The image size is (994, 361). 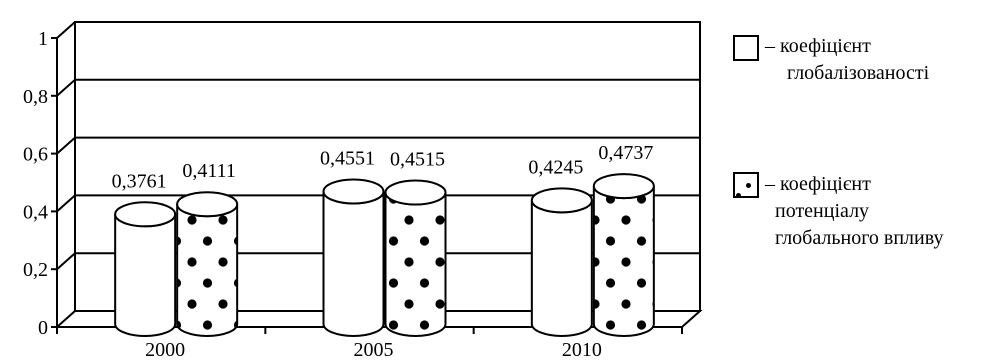 I want to click on x-tick-label: 2000, so click(x=165, y=350).